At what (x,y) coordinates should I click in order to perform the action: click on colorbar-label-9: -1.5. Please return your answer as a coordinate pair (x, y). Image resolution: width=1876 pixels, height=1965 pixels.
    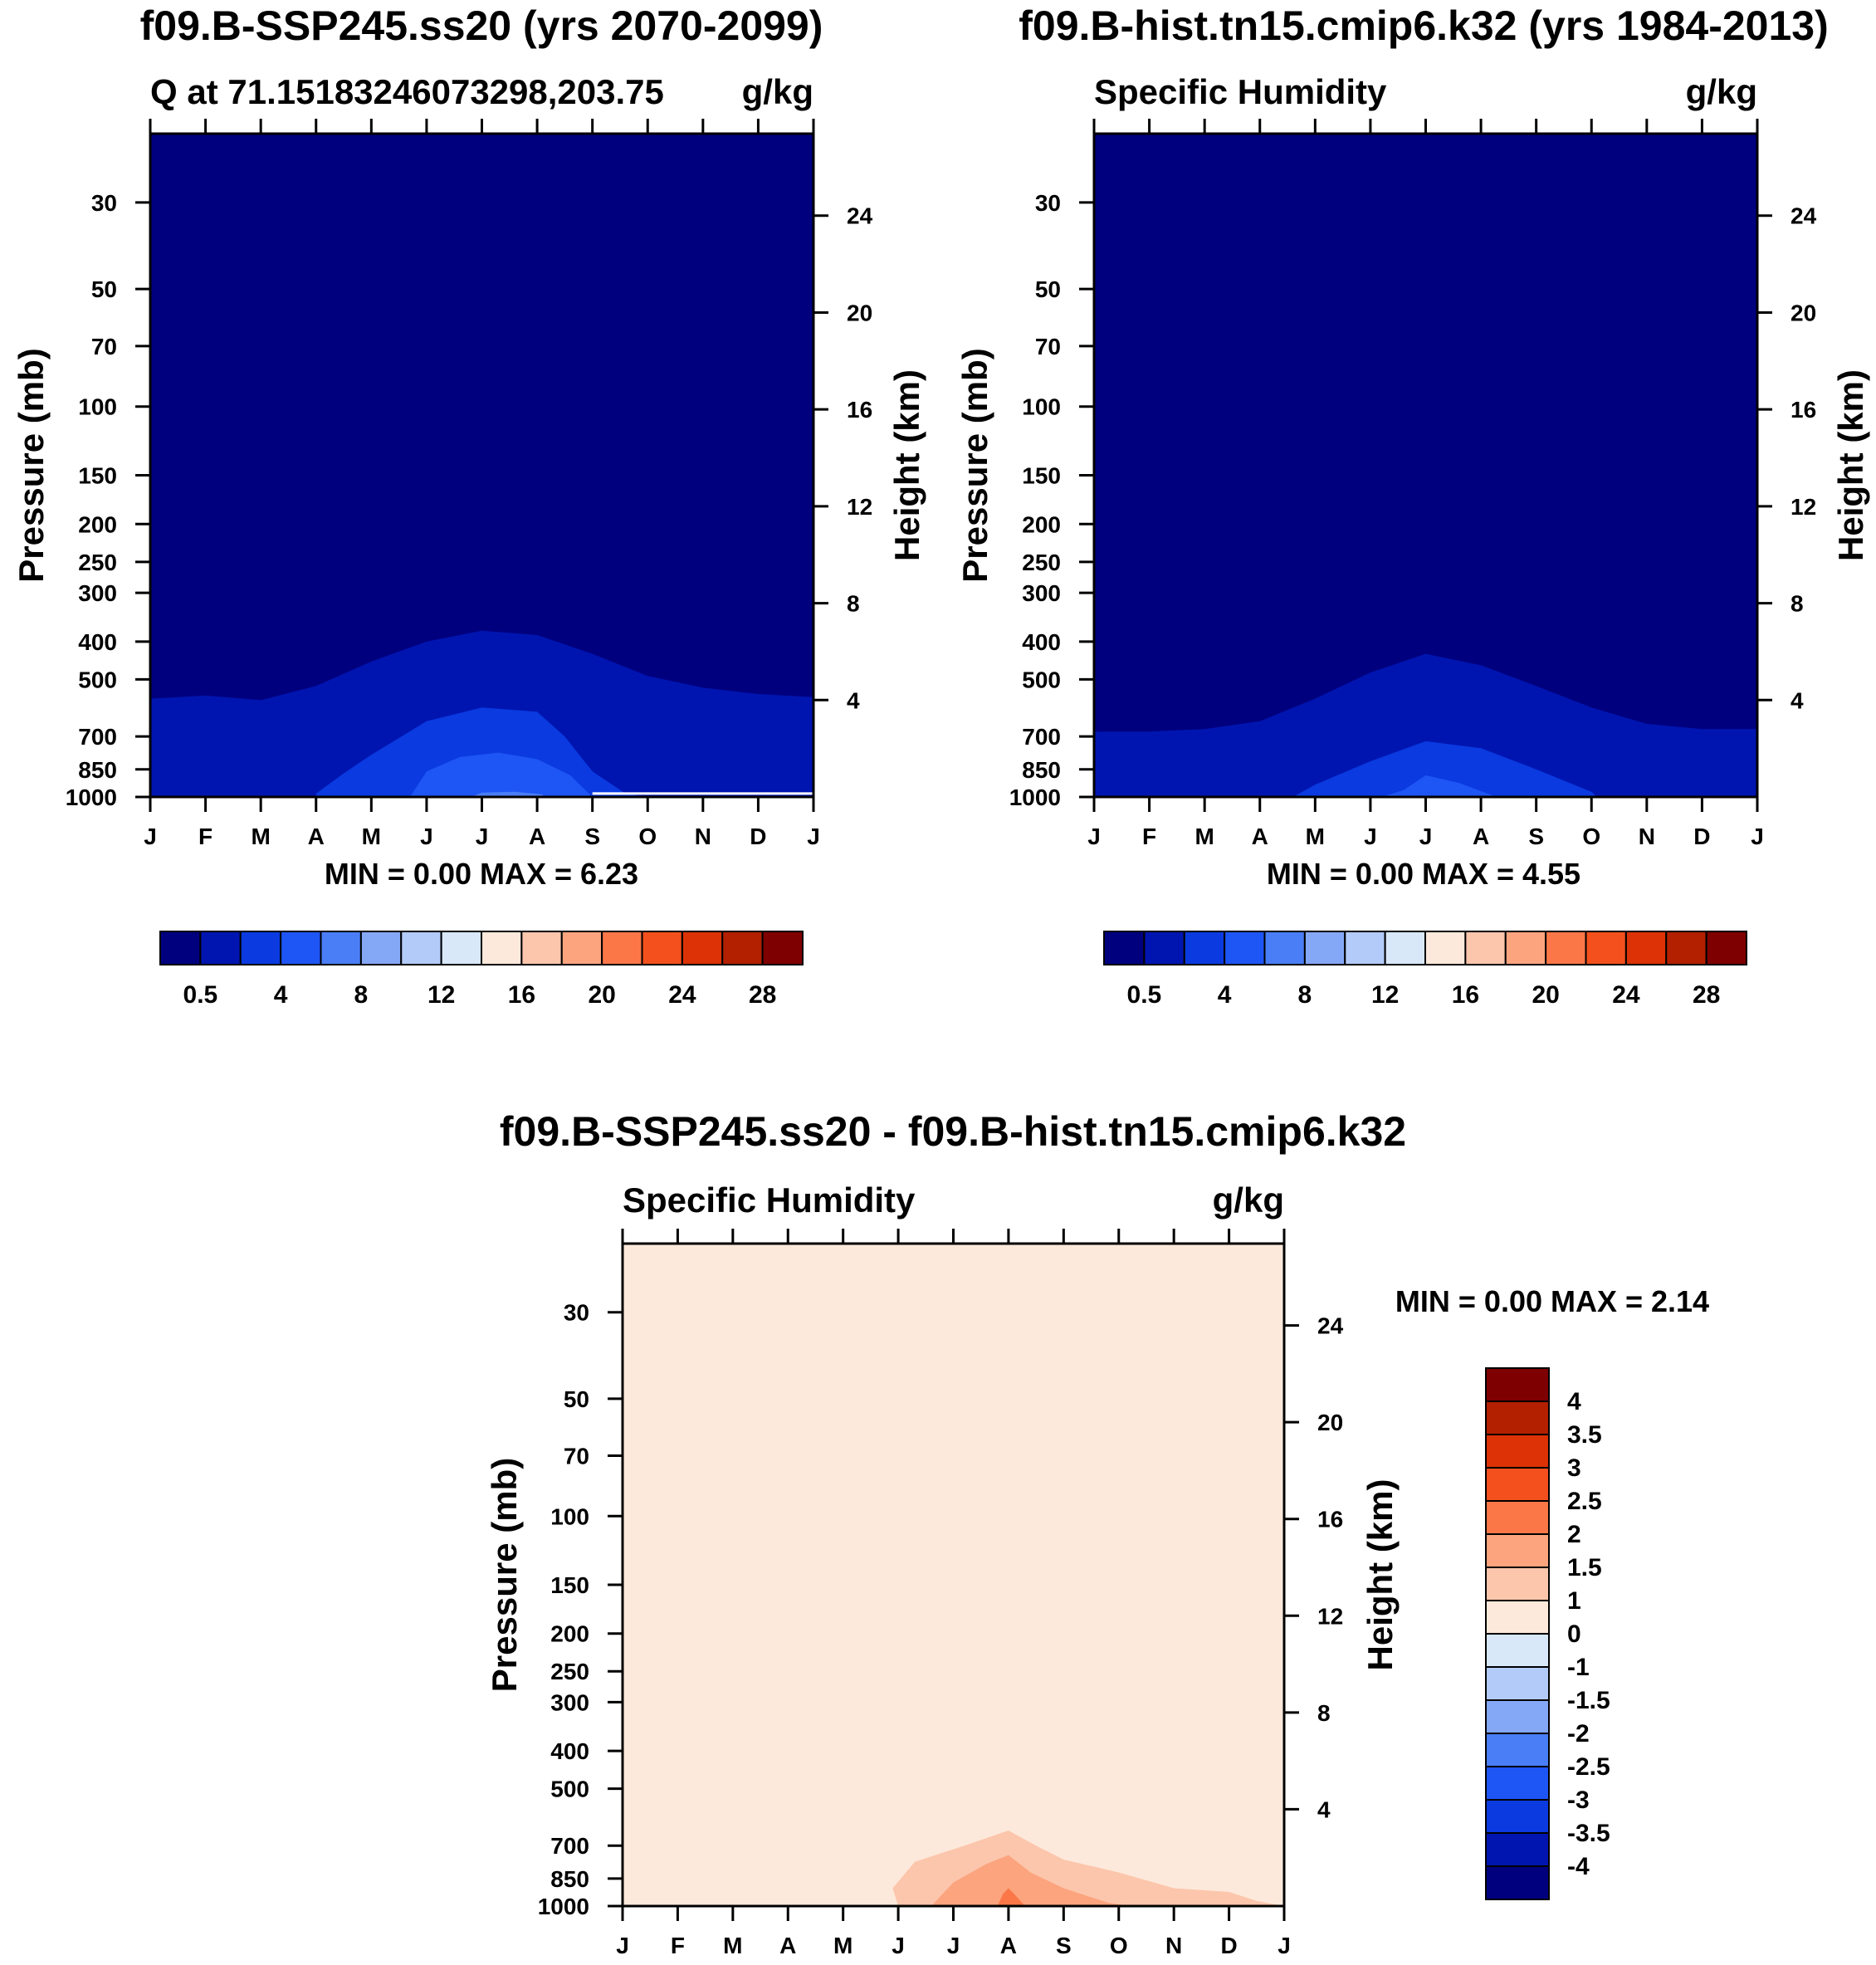
    Looking at the image, I should click on (1588, 1700).